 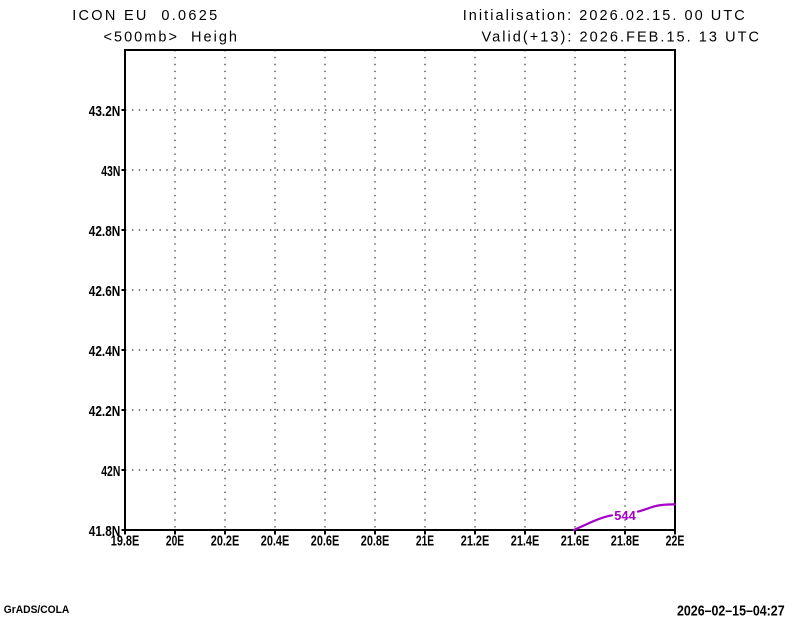 What do you see at coordinates (625, 541) in the screenshot?
I see `svg-text: 21.8E` at bounding box center [625, 541].